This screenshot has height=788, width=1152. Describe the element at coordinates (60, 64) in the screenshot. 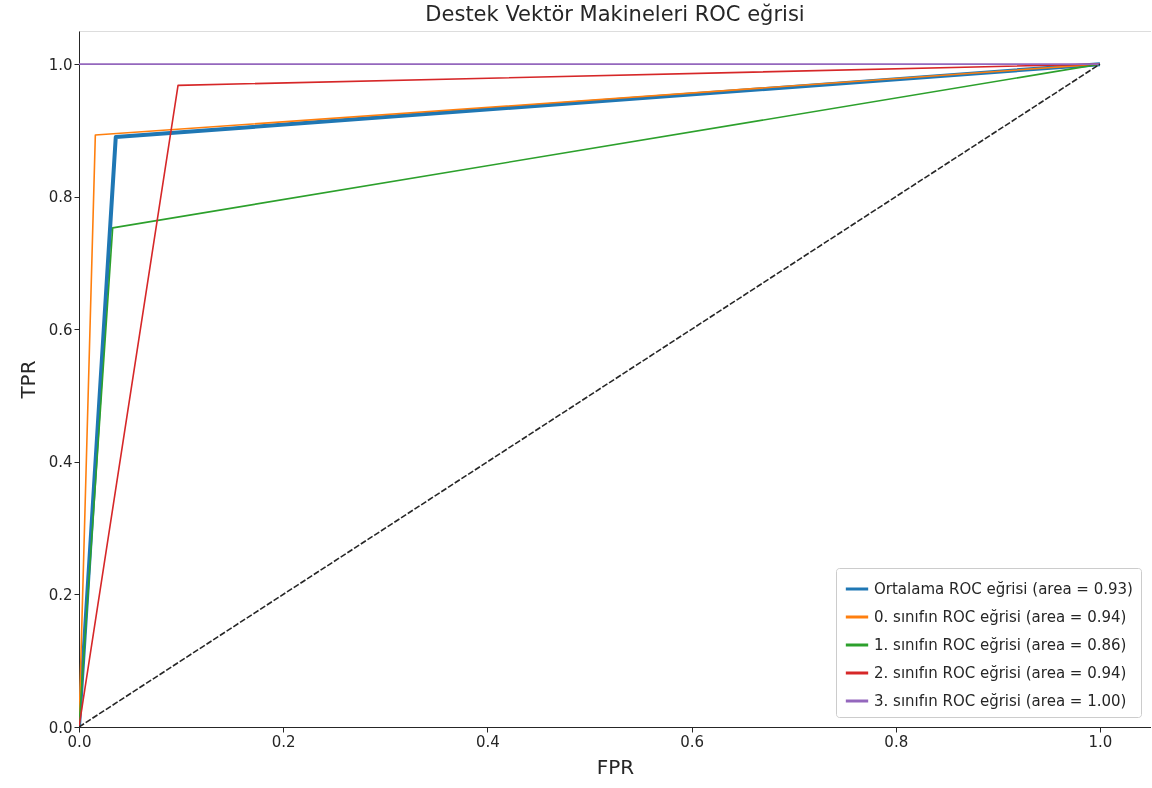

I see `y-tick-label: 1.0` at that location.